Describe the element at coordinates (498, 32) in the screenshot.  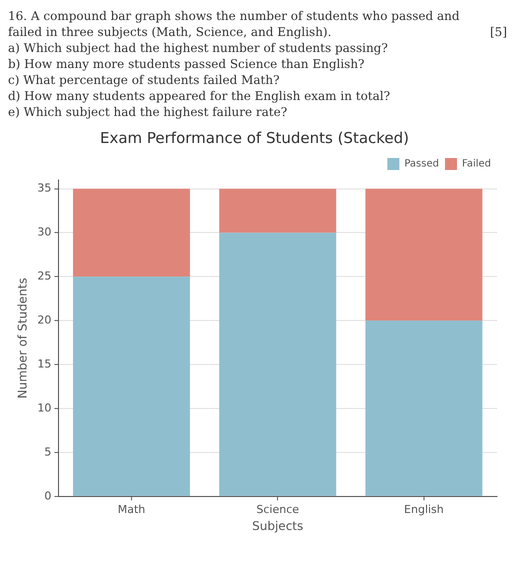
I see `text: [5]` at that location.